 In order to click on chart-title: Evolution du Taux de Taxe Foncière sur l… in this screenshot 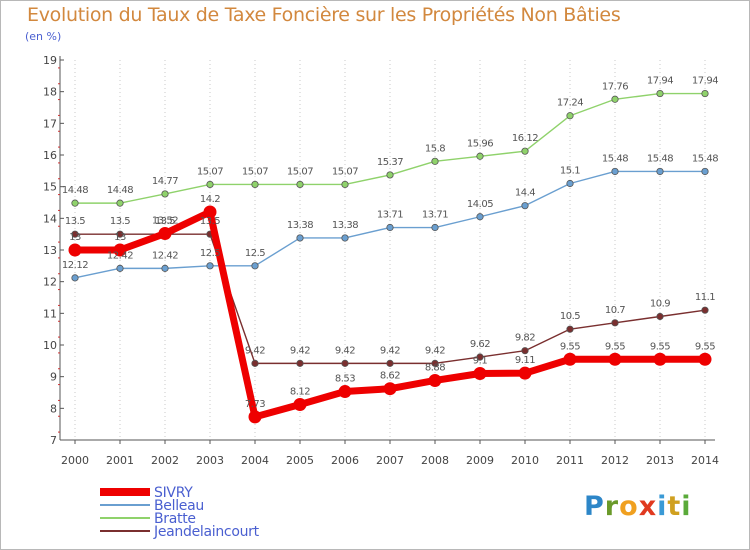, I will do `click(324, 15)`.